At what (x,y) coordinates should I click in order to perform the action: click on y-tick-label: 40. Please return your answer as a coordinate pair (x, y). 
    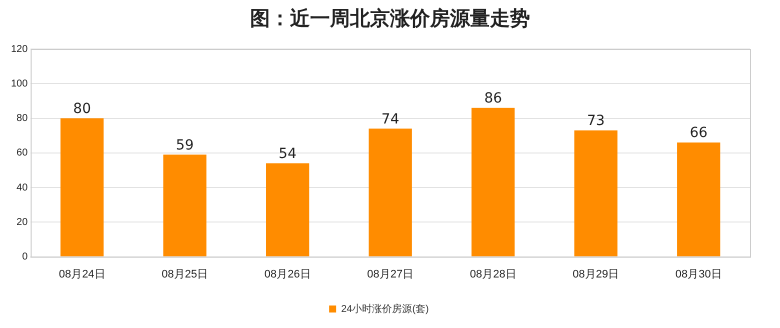
    Looking at the image, I should click on (22, 188).